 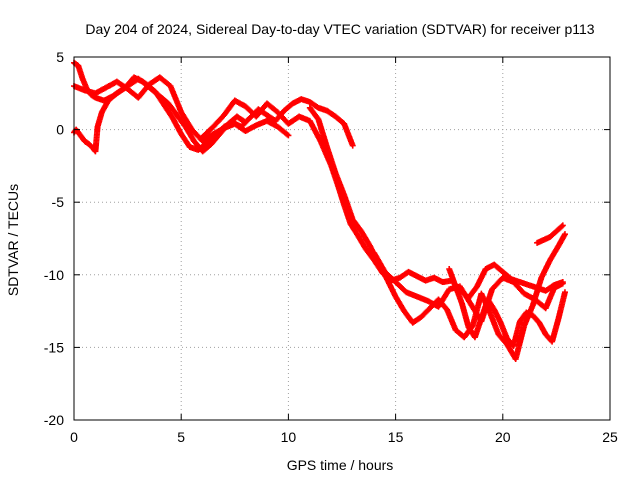 What do you see at coordinates (54, 420) in the screenshot?
I see `y-tick-label: -20` at bounding box center [54, 420].